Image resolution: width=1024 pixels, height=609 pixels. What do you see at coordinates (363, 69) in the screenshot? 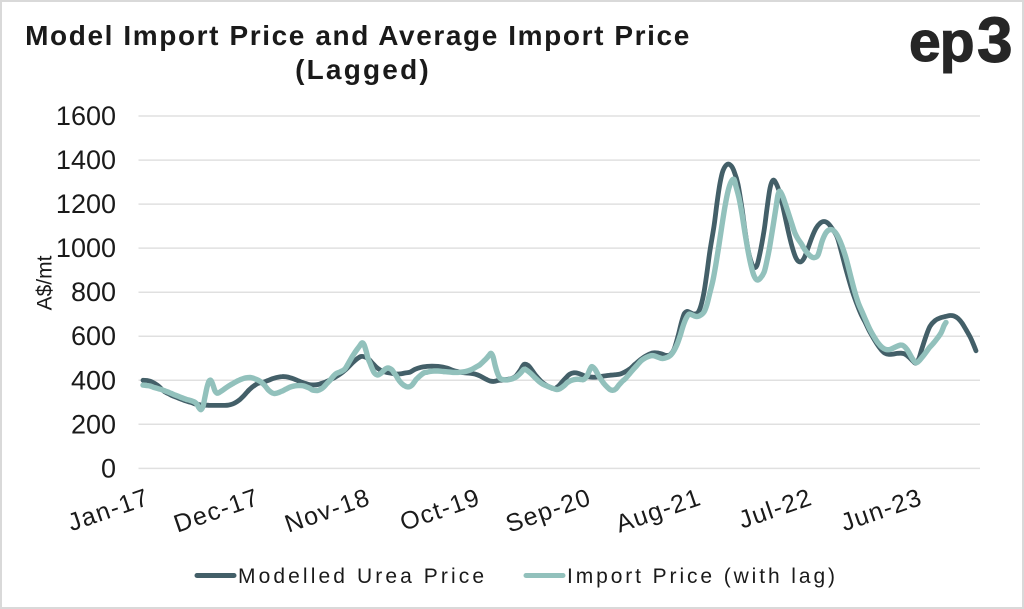
I see `svg-text: (Lagged)` at bounding box center [363, 69].